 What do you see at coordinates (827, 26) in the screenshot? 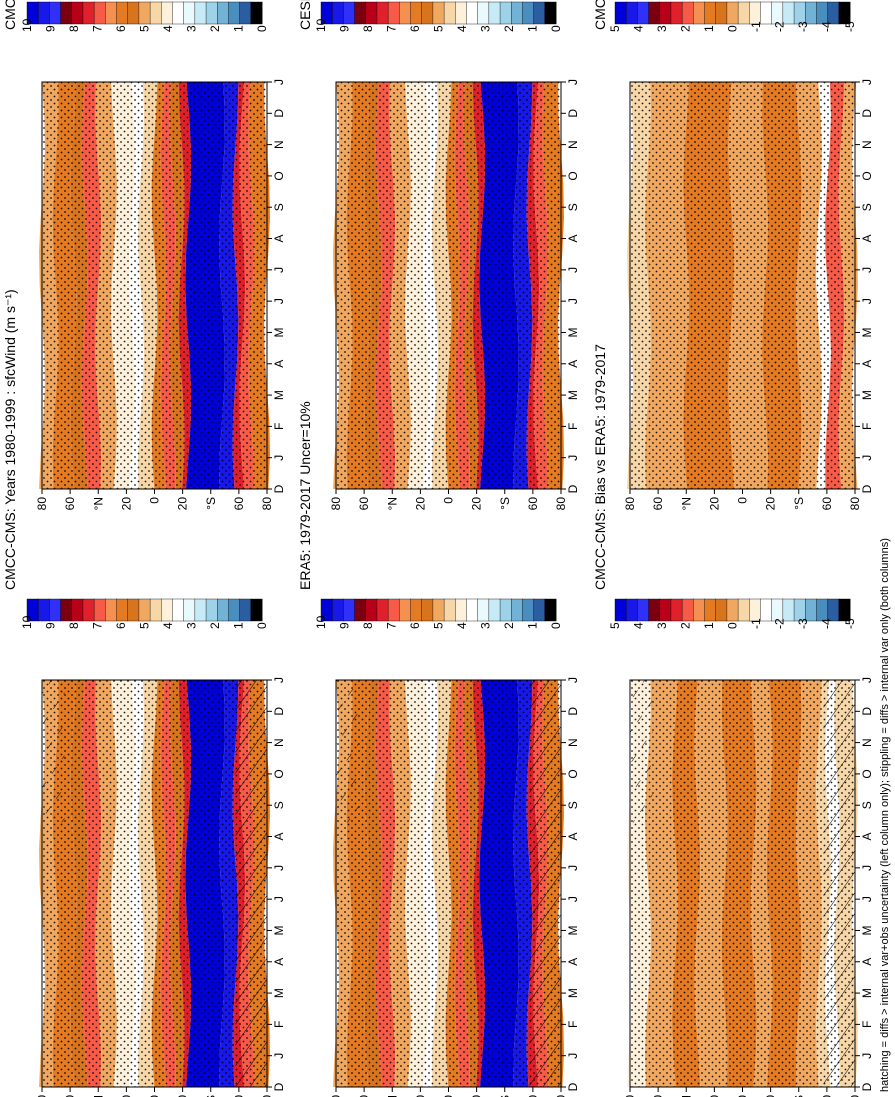
I see `colorbar-tick-label: -4` at bounding box center [827, 26].